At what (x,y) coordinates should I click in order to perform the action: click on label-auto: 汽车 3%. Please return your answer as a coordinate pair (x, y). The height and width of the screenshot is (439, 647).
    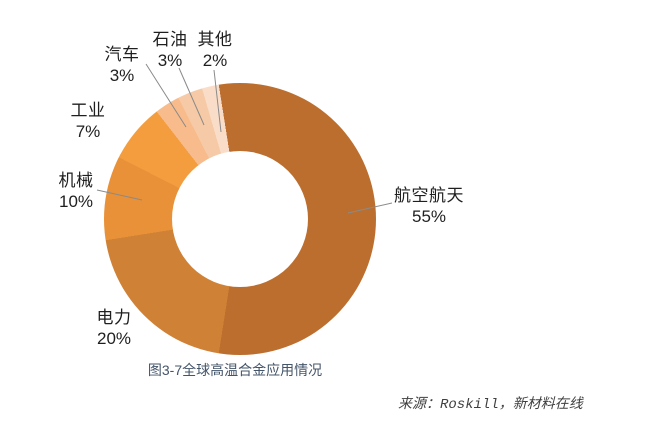
    Looking at the image, I should click on (122, 65).